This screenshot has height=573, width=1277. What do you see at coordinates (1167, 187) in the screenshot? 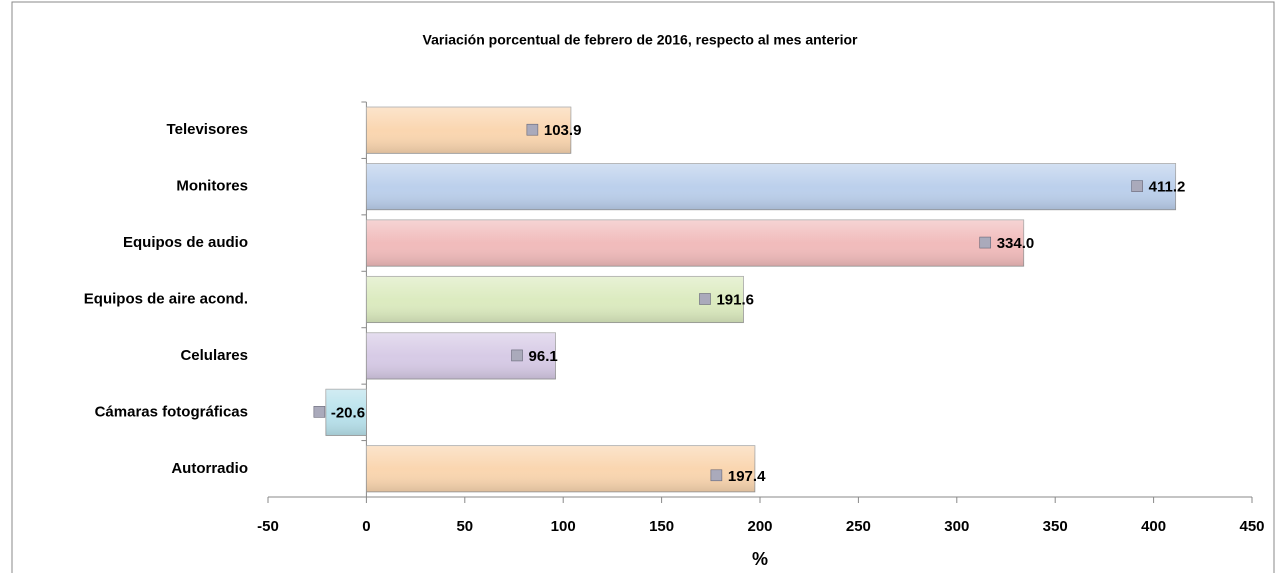
I see `value-label: 411.2` at bounding box center [1167, 187].